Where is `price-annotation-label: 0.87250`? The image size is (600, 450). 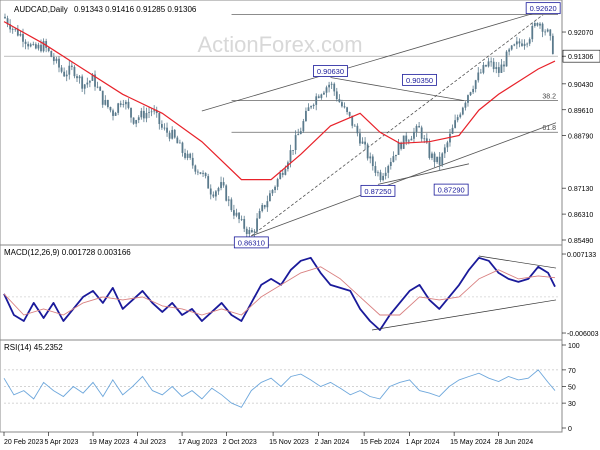
price-annotation-label: 0.87250 is located at coordinates (377, 191).